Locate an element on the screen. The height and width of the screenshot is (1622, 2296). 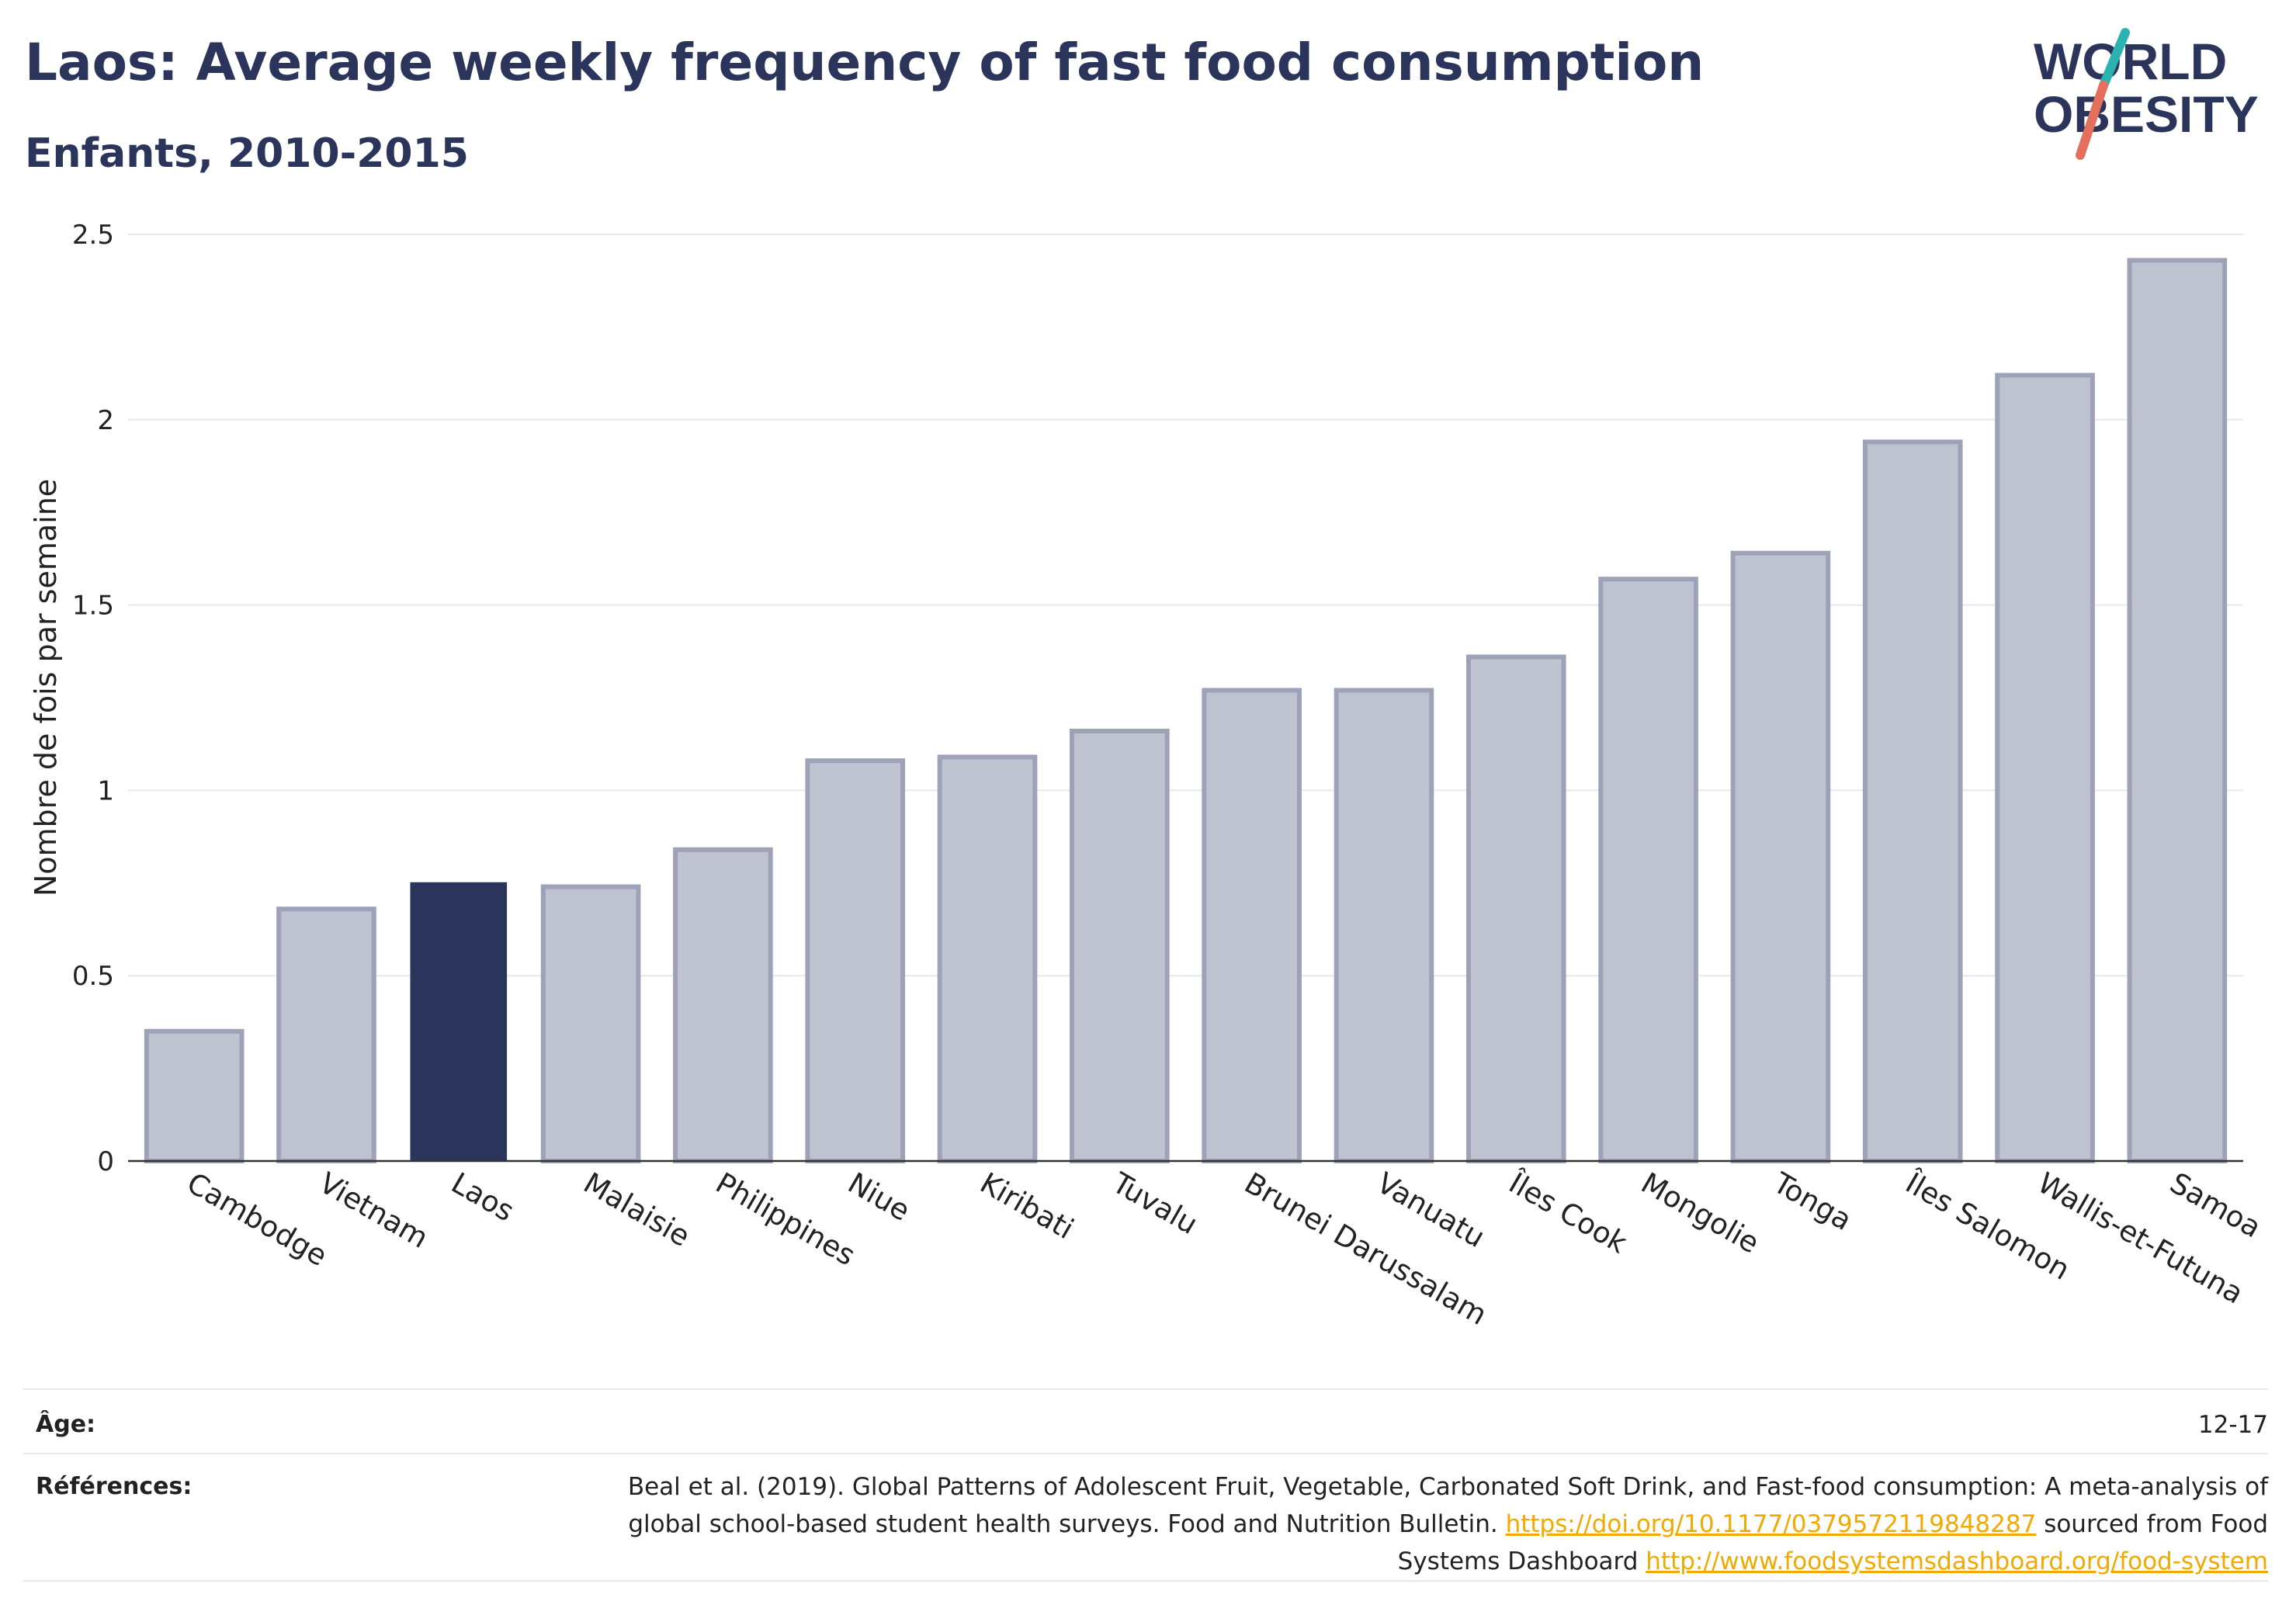
bar-kiribati is located at coordinates (987, 958).